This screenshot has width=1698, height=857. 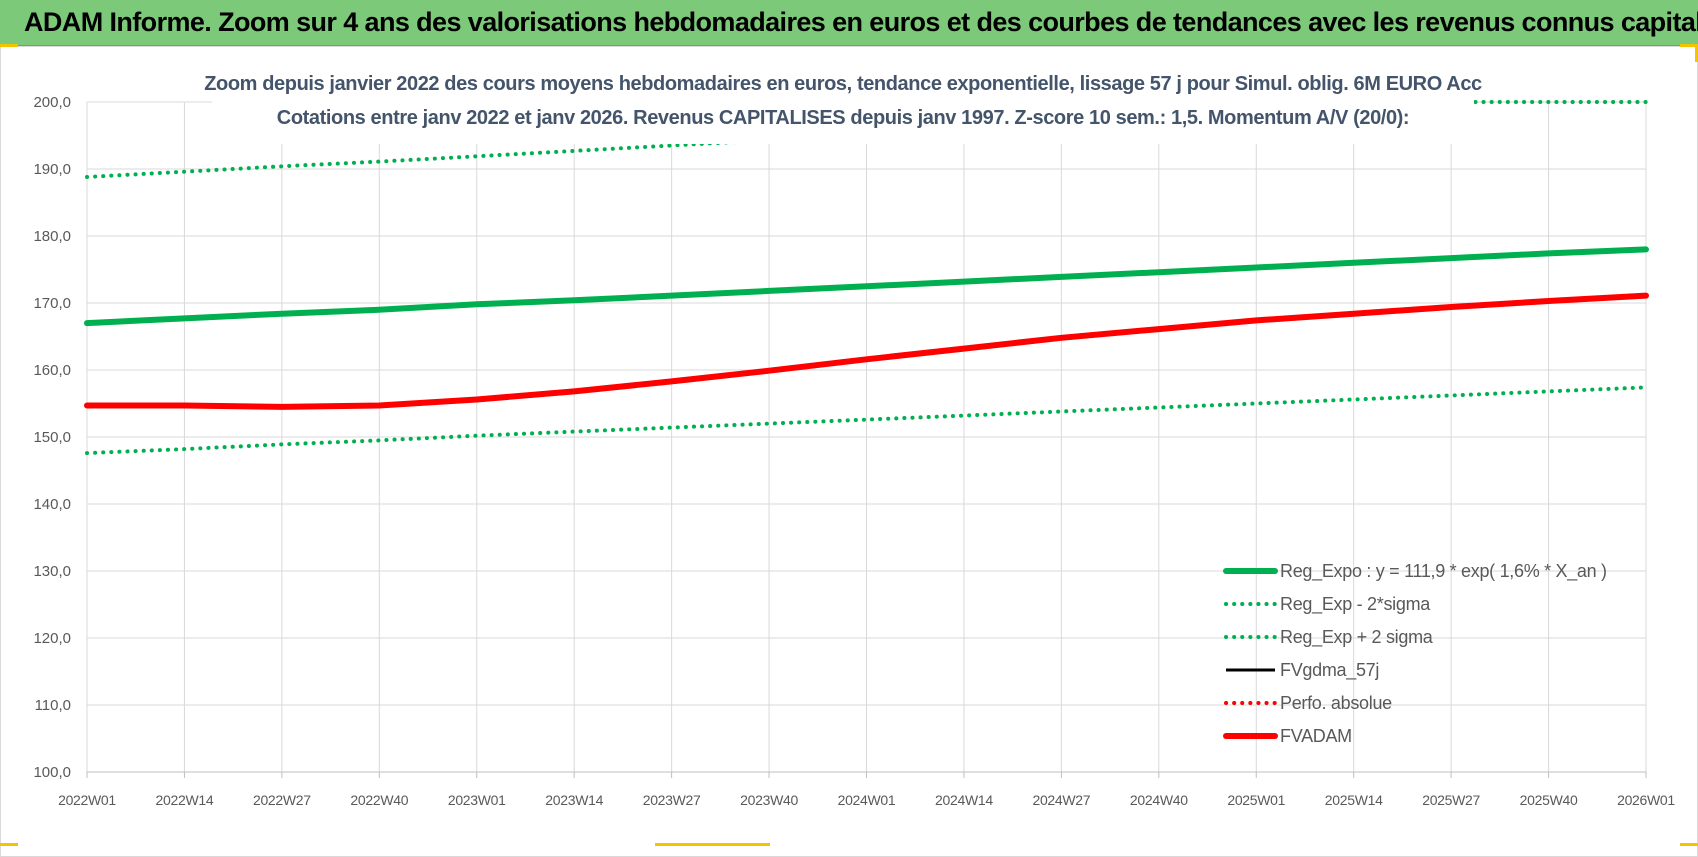 I want to click on x-tick-label: 2023W40, so click(x=769, y=800).